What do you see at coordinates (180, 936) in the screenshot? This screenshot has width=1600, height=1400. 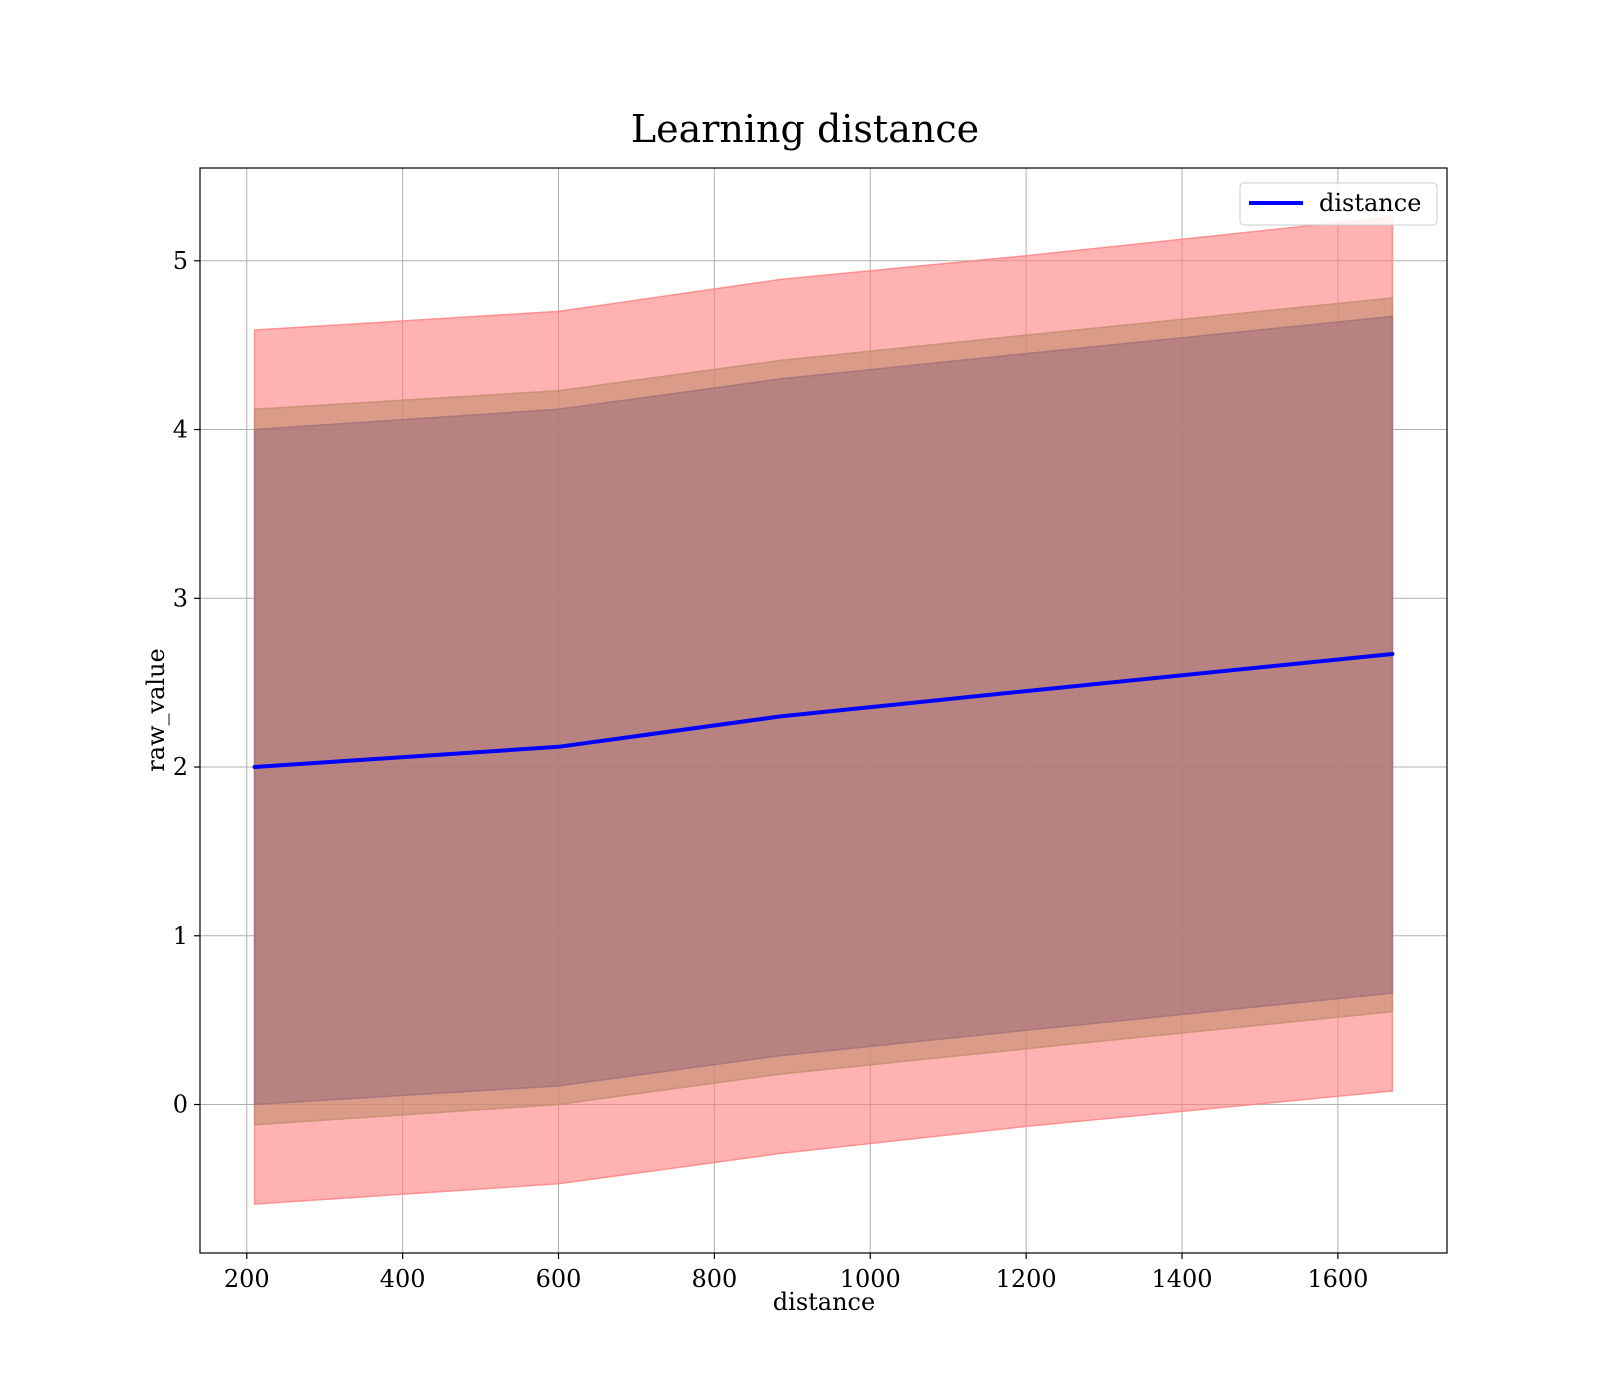 I see `y-tick-label: 1` at bounding box center [180, 936].